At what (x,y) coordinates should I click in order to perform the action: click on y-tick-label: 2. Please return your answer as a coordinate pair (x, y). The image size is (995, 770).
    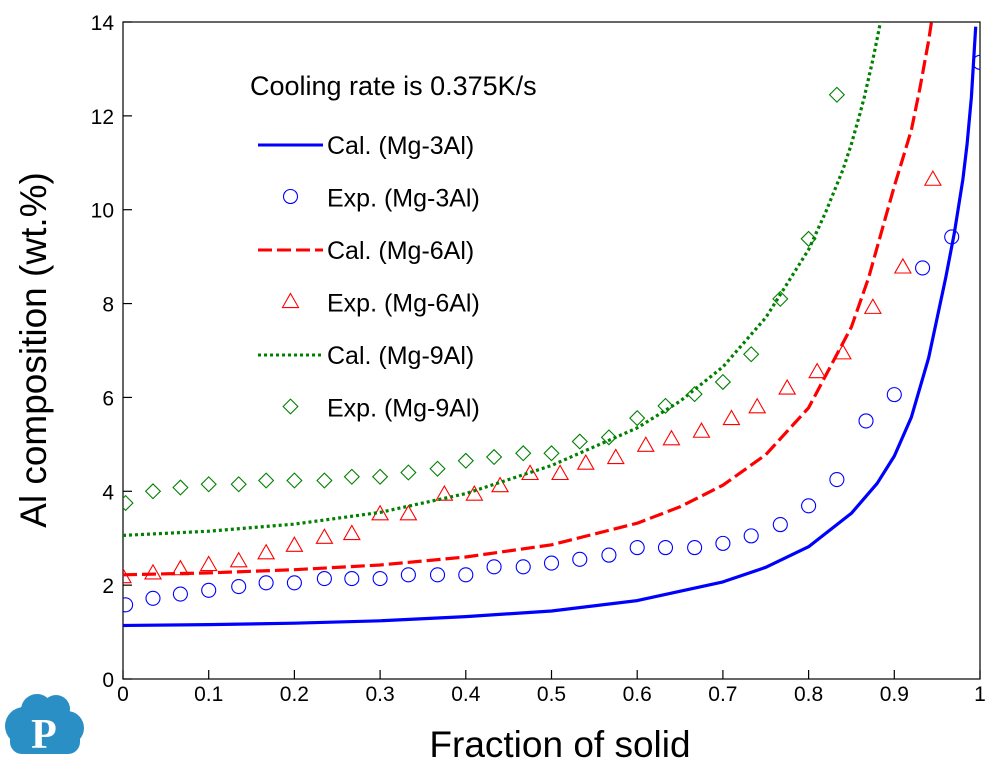
    Looking at the image, I should click on (108, 586).